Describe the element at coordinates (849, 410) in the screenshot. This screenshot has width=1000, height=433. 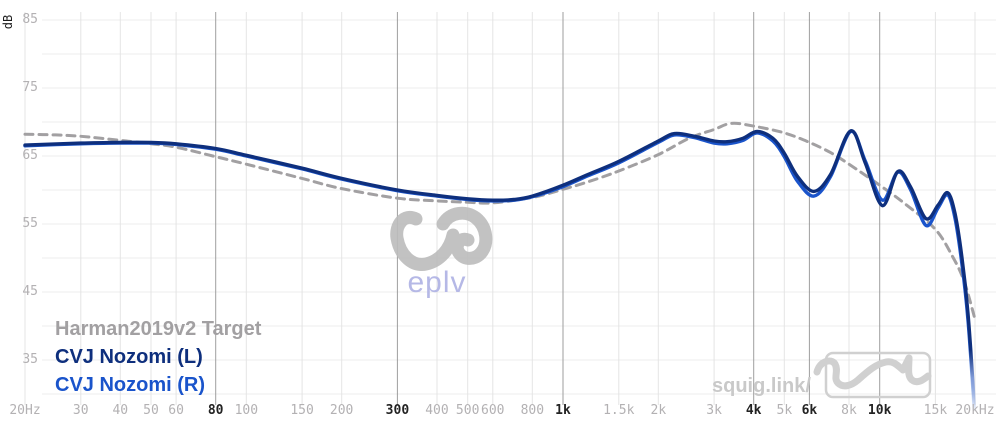
I see `x-tick-label: 8k` at that location.